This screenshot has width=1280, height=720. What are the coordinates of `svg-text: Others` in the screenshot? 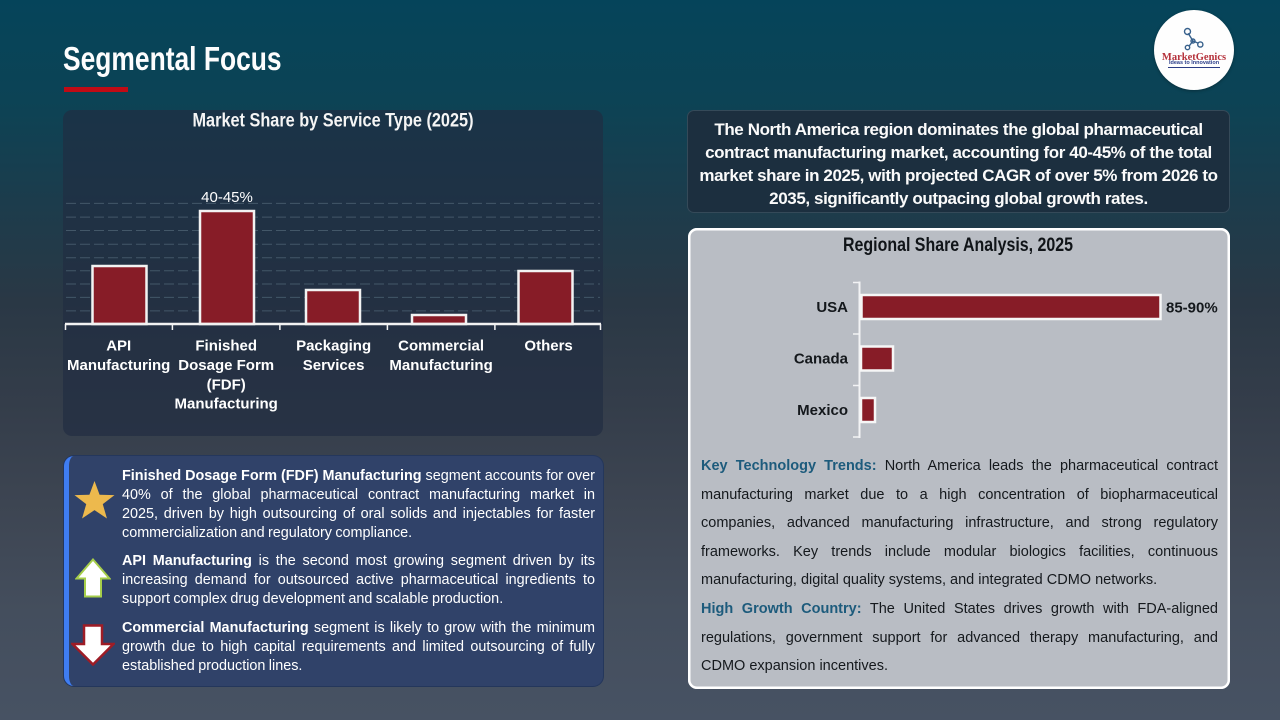 It's located at (548, 346).